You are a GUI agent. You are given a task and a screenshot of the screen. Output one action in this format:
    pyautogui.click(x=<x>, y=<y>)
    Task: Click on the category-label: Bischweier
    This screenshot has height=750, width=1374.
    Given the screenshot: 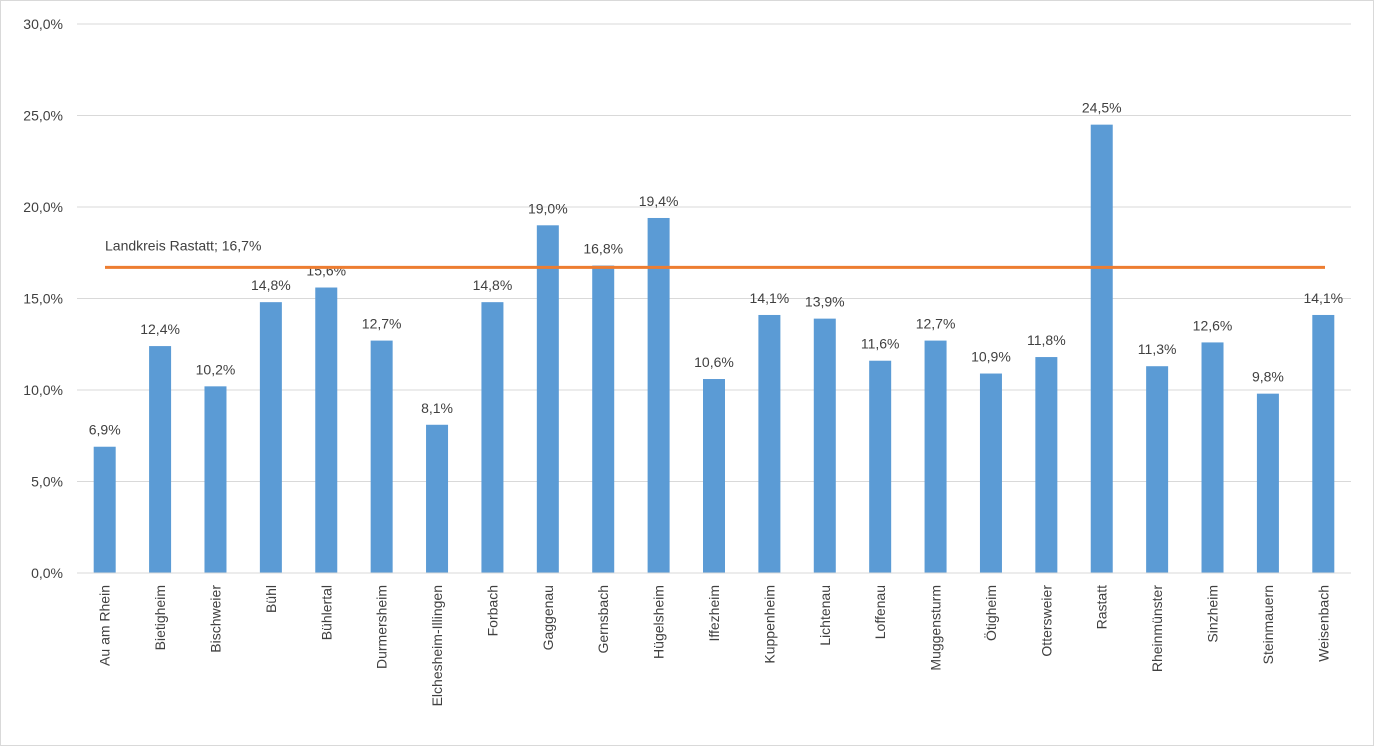 What is the action you would take?
    pyautogui.click(x=215, y=619)
    